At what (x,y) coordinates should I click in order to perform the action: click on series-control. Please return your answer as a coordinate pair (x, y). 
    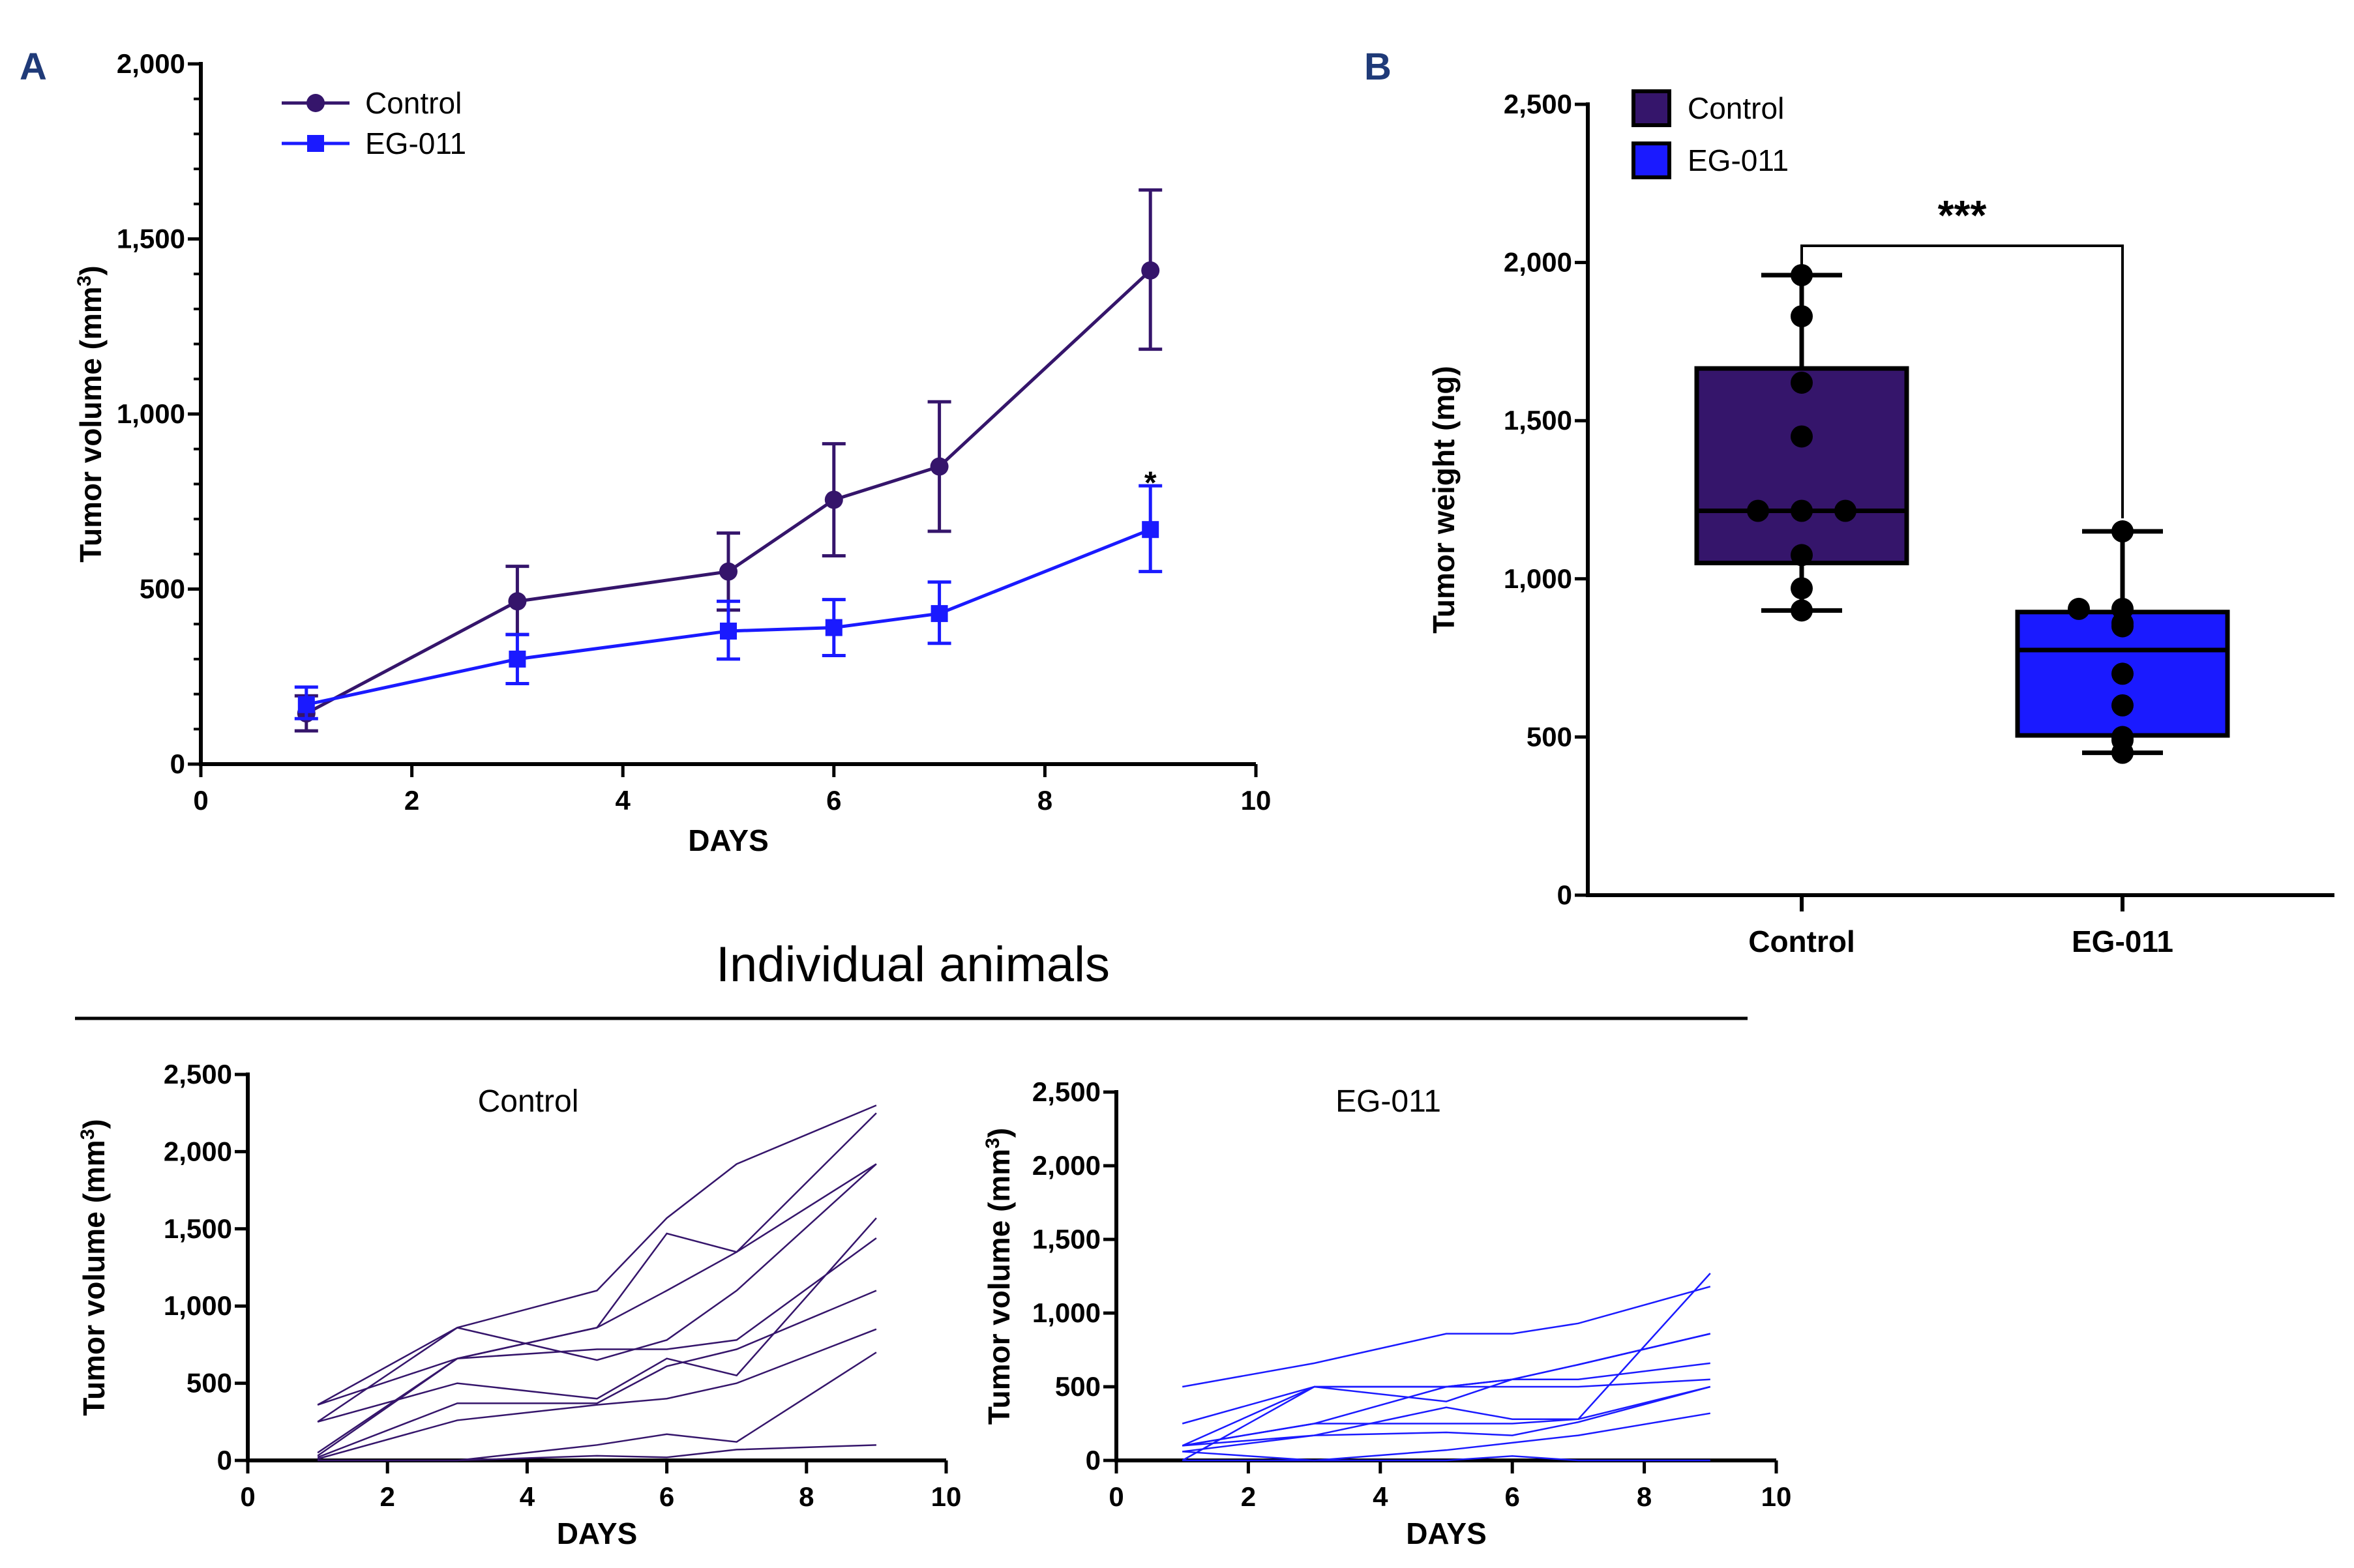
    Looking at the image, I should click on (728, 461).